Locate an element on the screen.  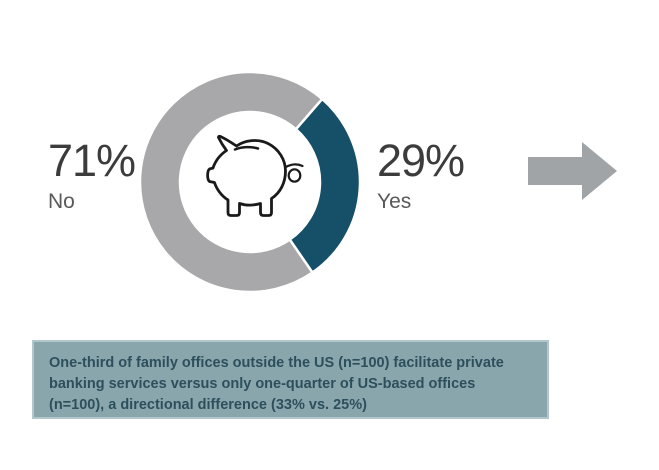
right-arrow-shape is located at coordinates (572, 171).